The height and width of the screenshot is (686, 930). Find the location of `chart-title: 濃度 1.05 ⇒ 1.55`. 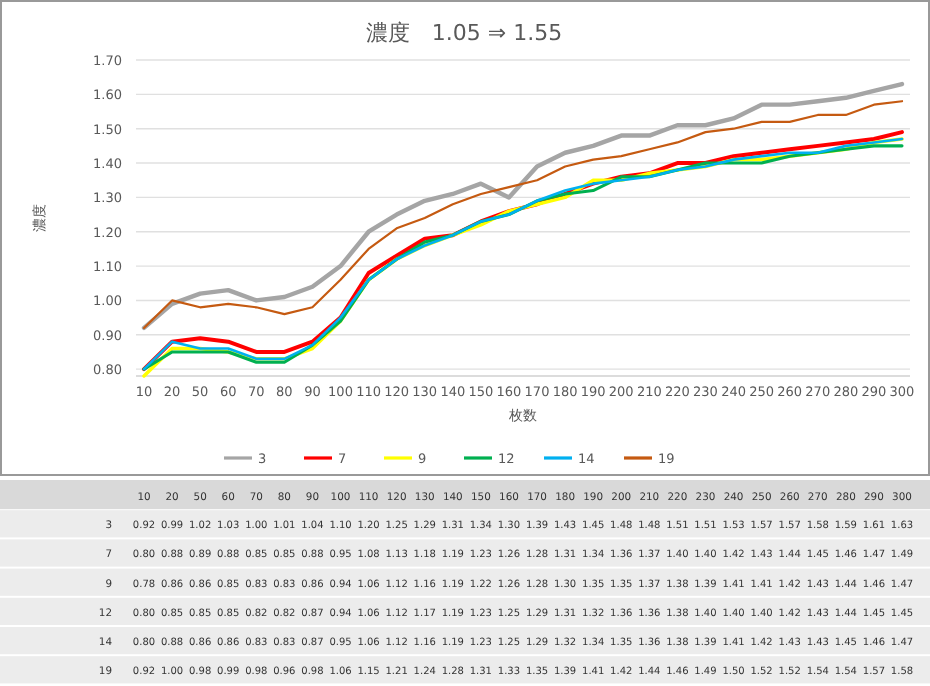

chart-title: 濃度 1.05 ⇒ 1.55 is located at coordinates (464, 33).